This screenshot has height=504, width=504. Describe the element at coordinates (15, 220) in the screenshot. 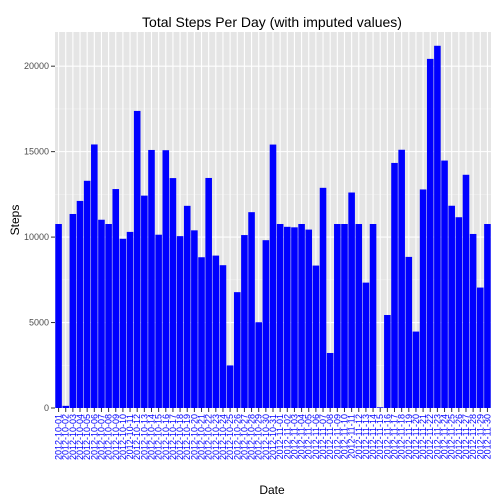

I see `y-axis-title: Steps` at that location.